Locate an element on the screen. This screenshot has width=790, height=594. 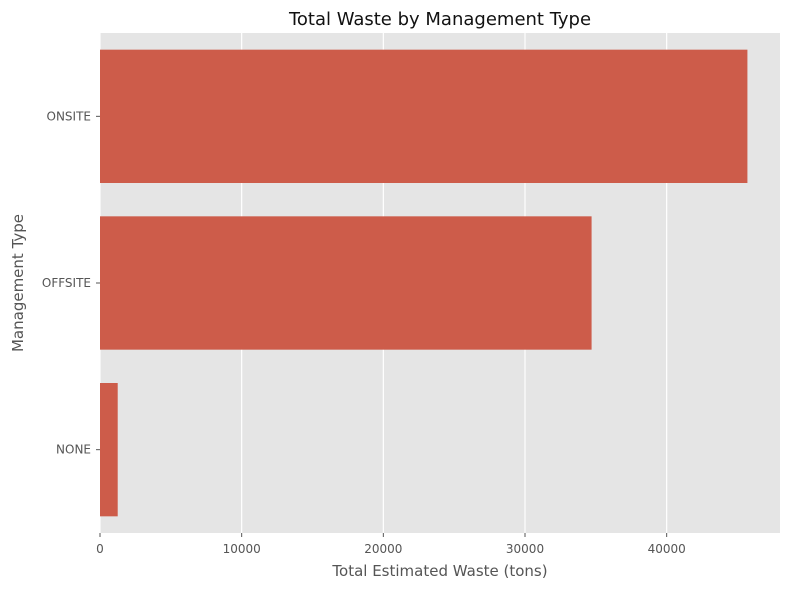
y-tick-label: ONSITE is located at coordinates (69, 116).